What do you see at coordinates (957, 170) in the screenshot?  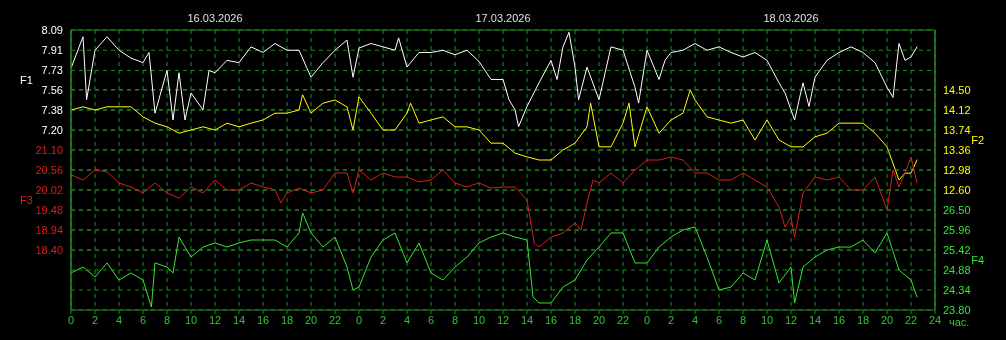 I see `y2-tick-label: 12.98` at bounding box center [957, 170].